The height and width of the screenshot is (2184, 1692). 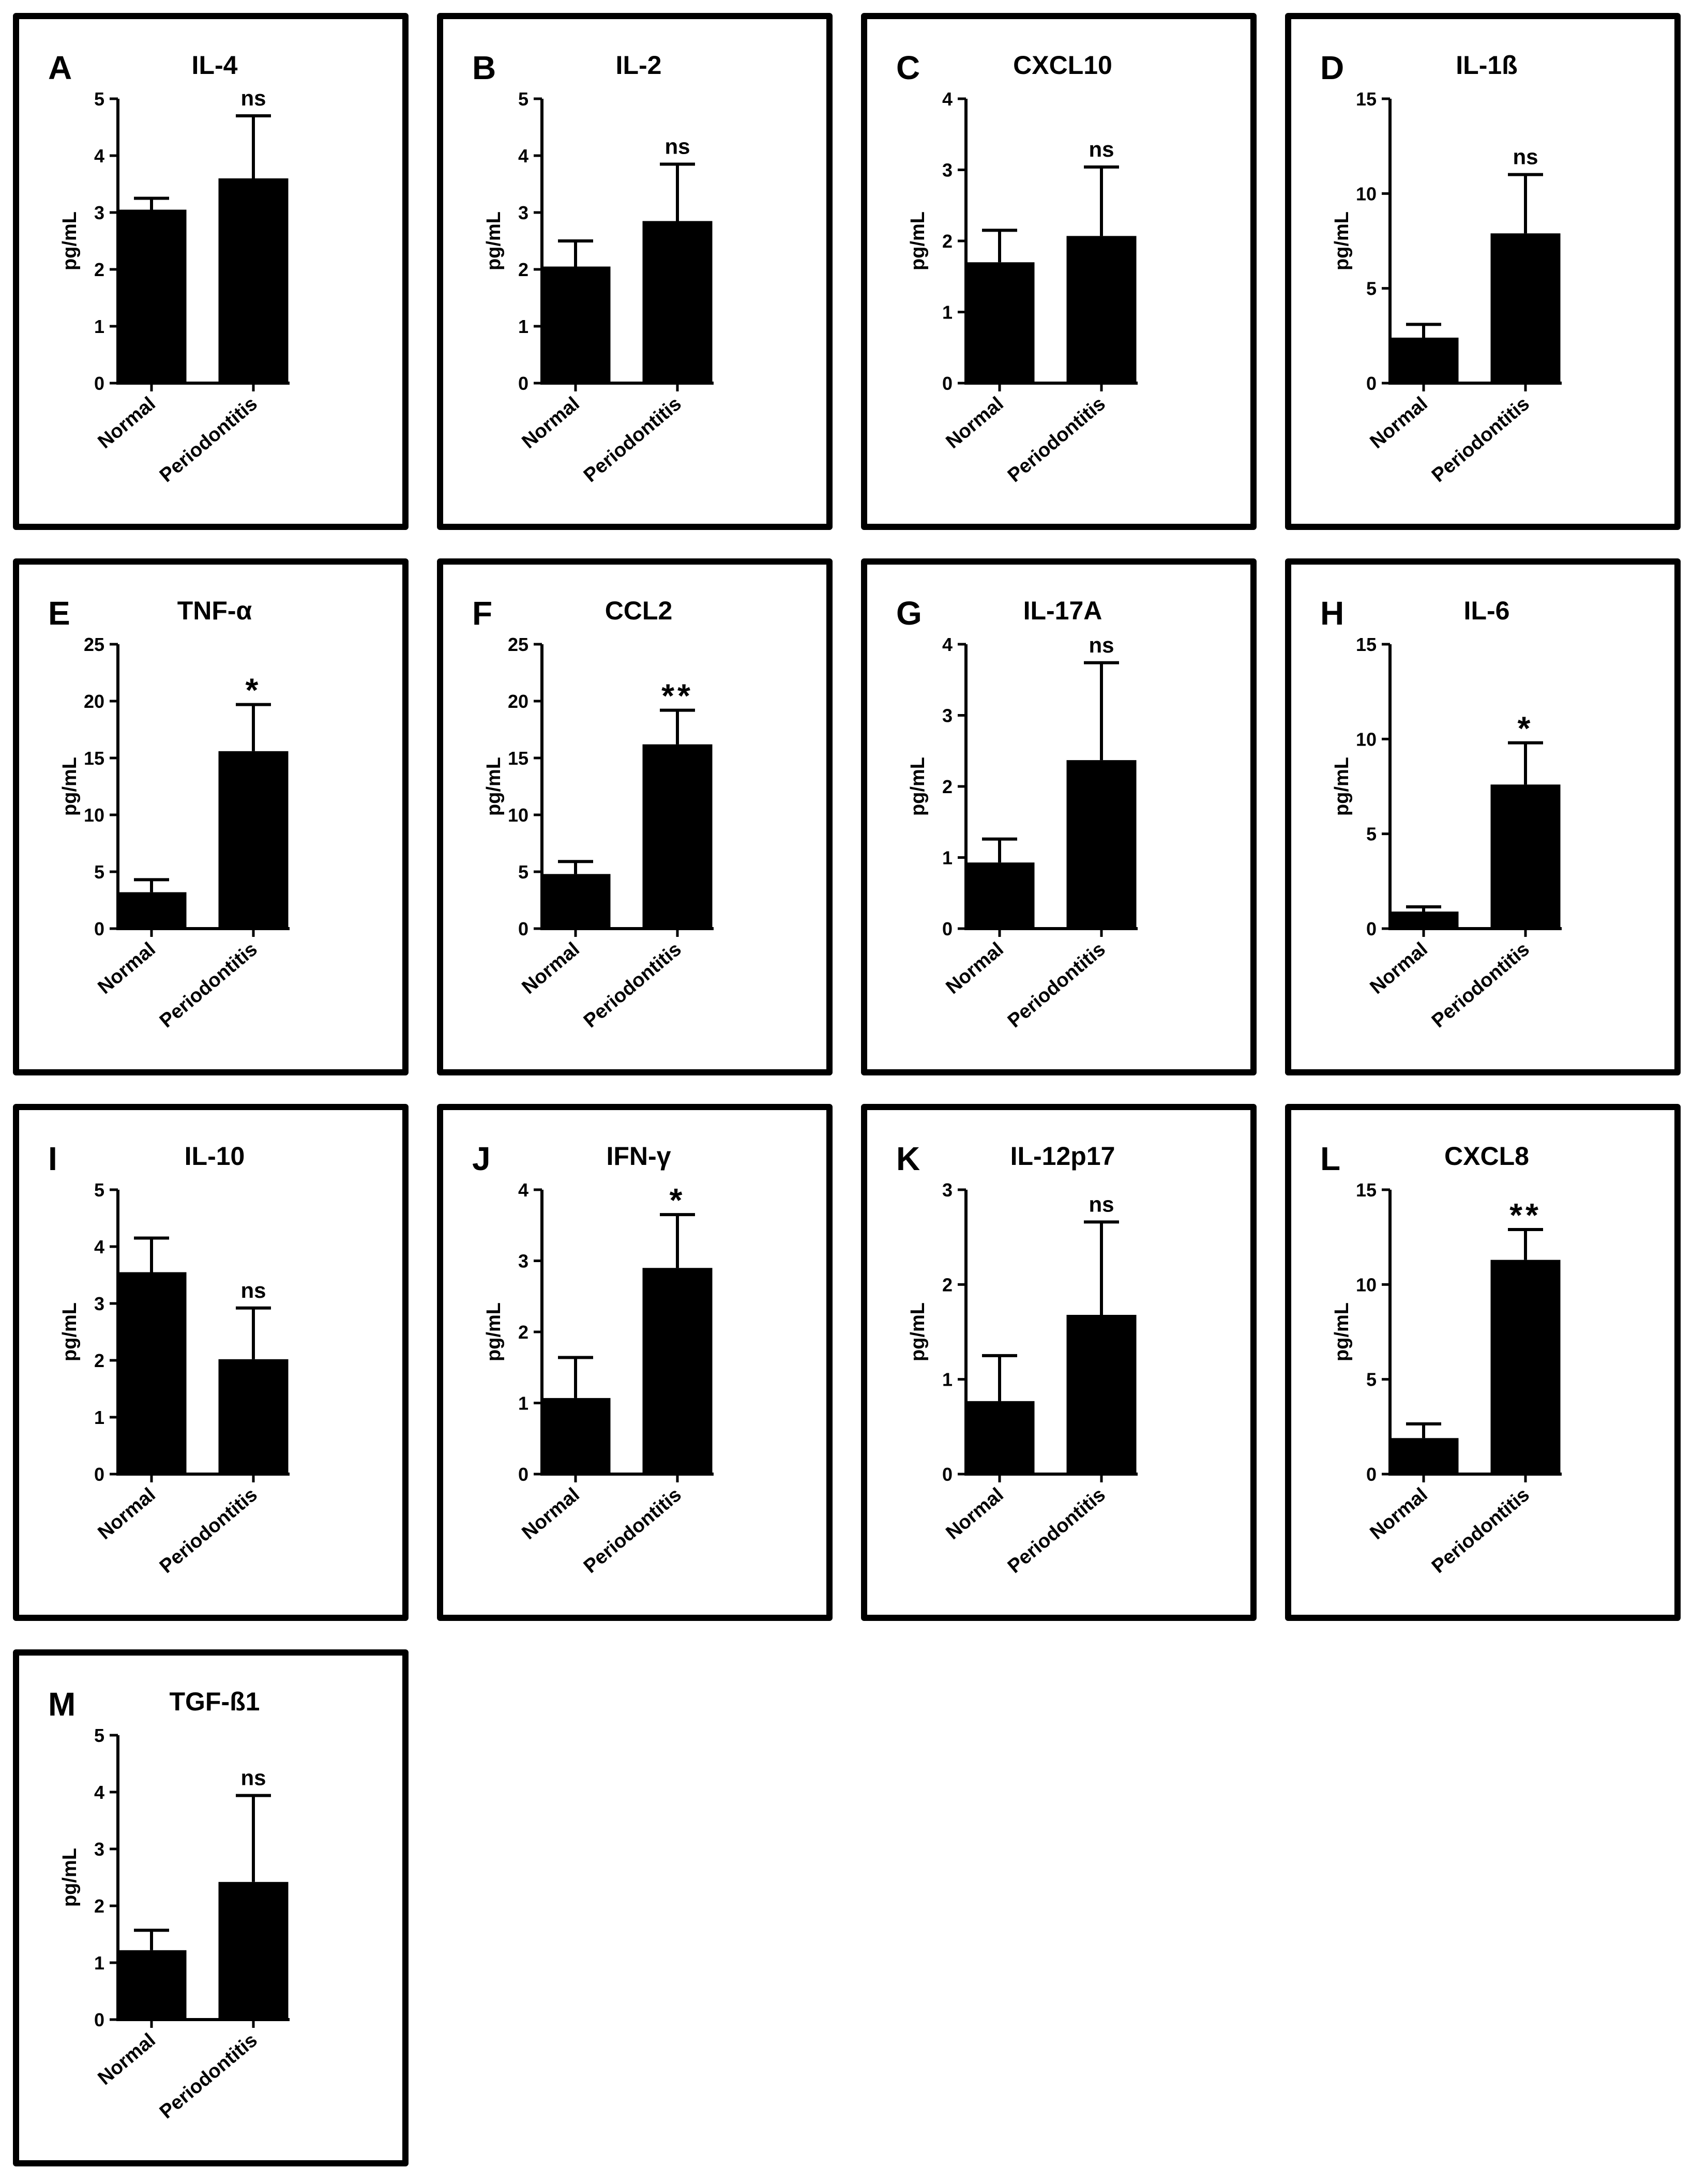 I want to click on chart-title: CCL2, so click(x=639, y=611).